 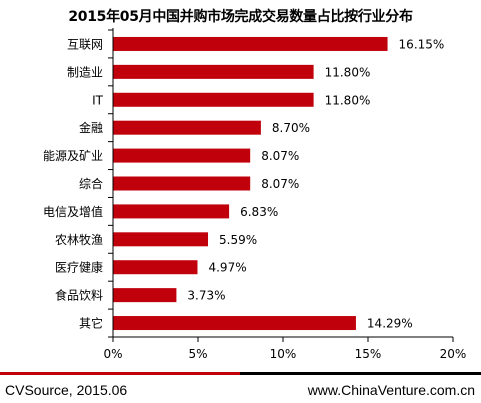 I want to click on website-link: www.ChinaVenture.com.cn, so click(x=391, y=390).